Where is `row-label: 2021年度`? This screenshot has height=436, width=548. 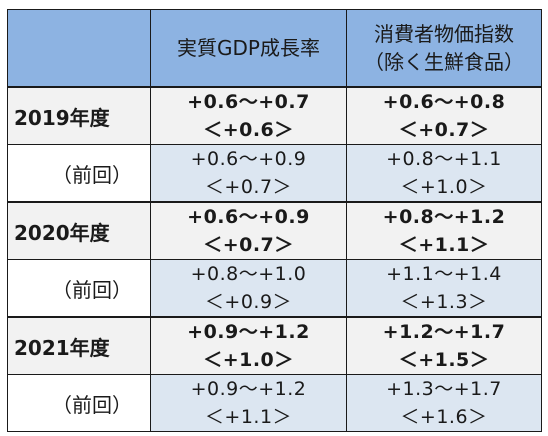 row-label: 2021年度 is located at coordinates (79, 345).